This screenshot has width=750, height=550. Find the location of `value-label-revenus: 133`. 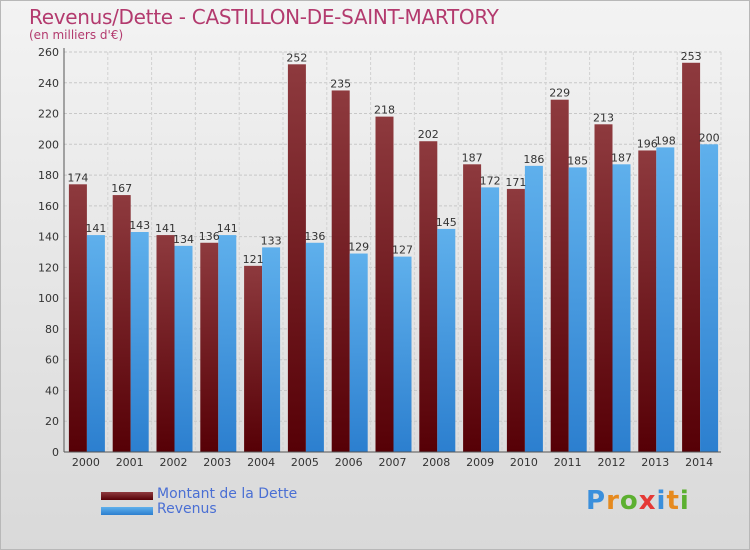

value-label-revenus: 133 is located at coordinates (271, 240).